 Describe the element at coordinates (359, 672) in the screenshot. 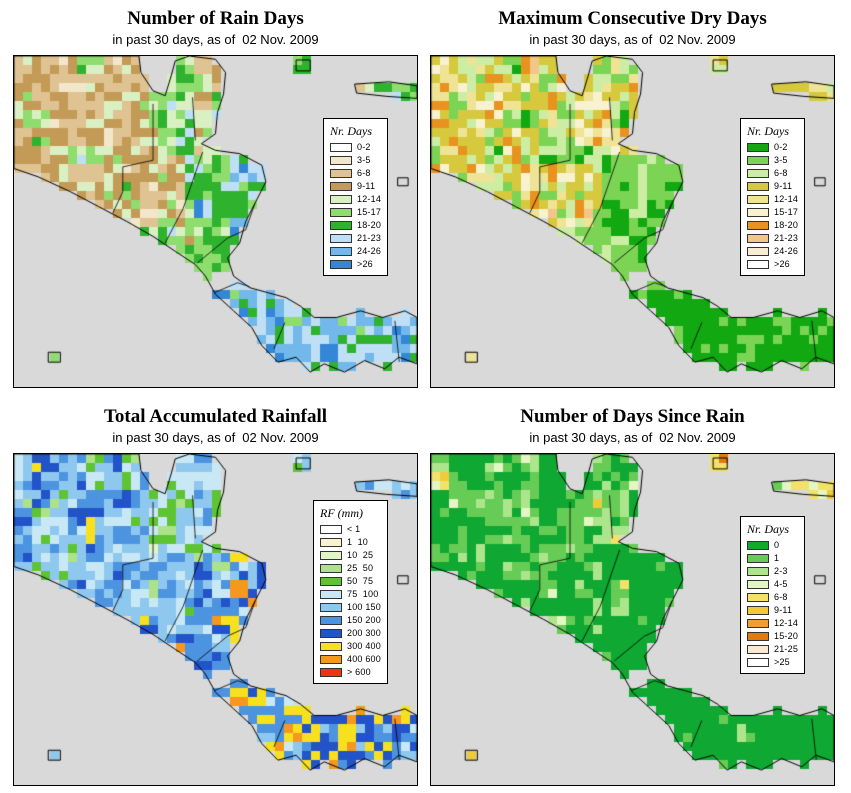

I see `legend-label: > 600` at that location.